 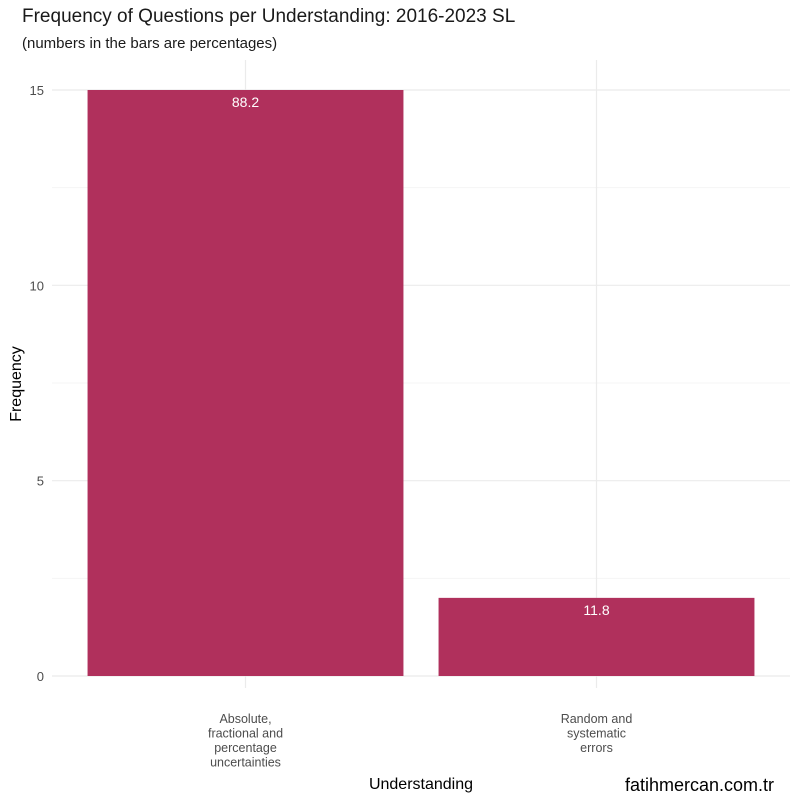 What do you see at coordinates (699, 785) in the screenshot?
I see `watermark: fatihmercan.com.tr` at bounding box center [699, 785].